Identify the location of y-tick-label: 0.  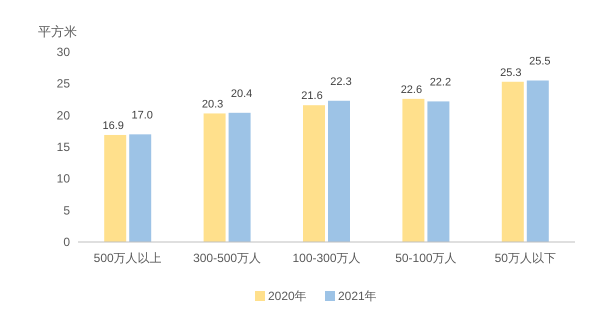
(66, 242).